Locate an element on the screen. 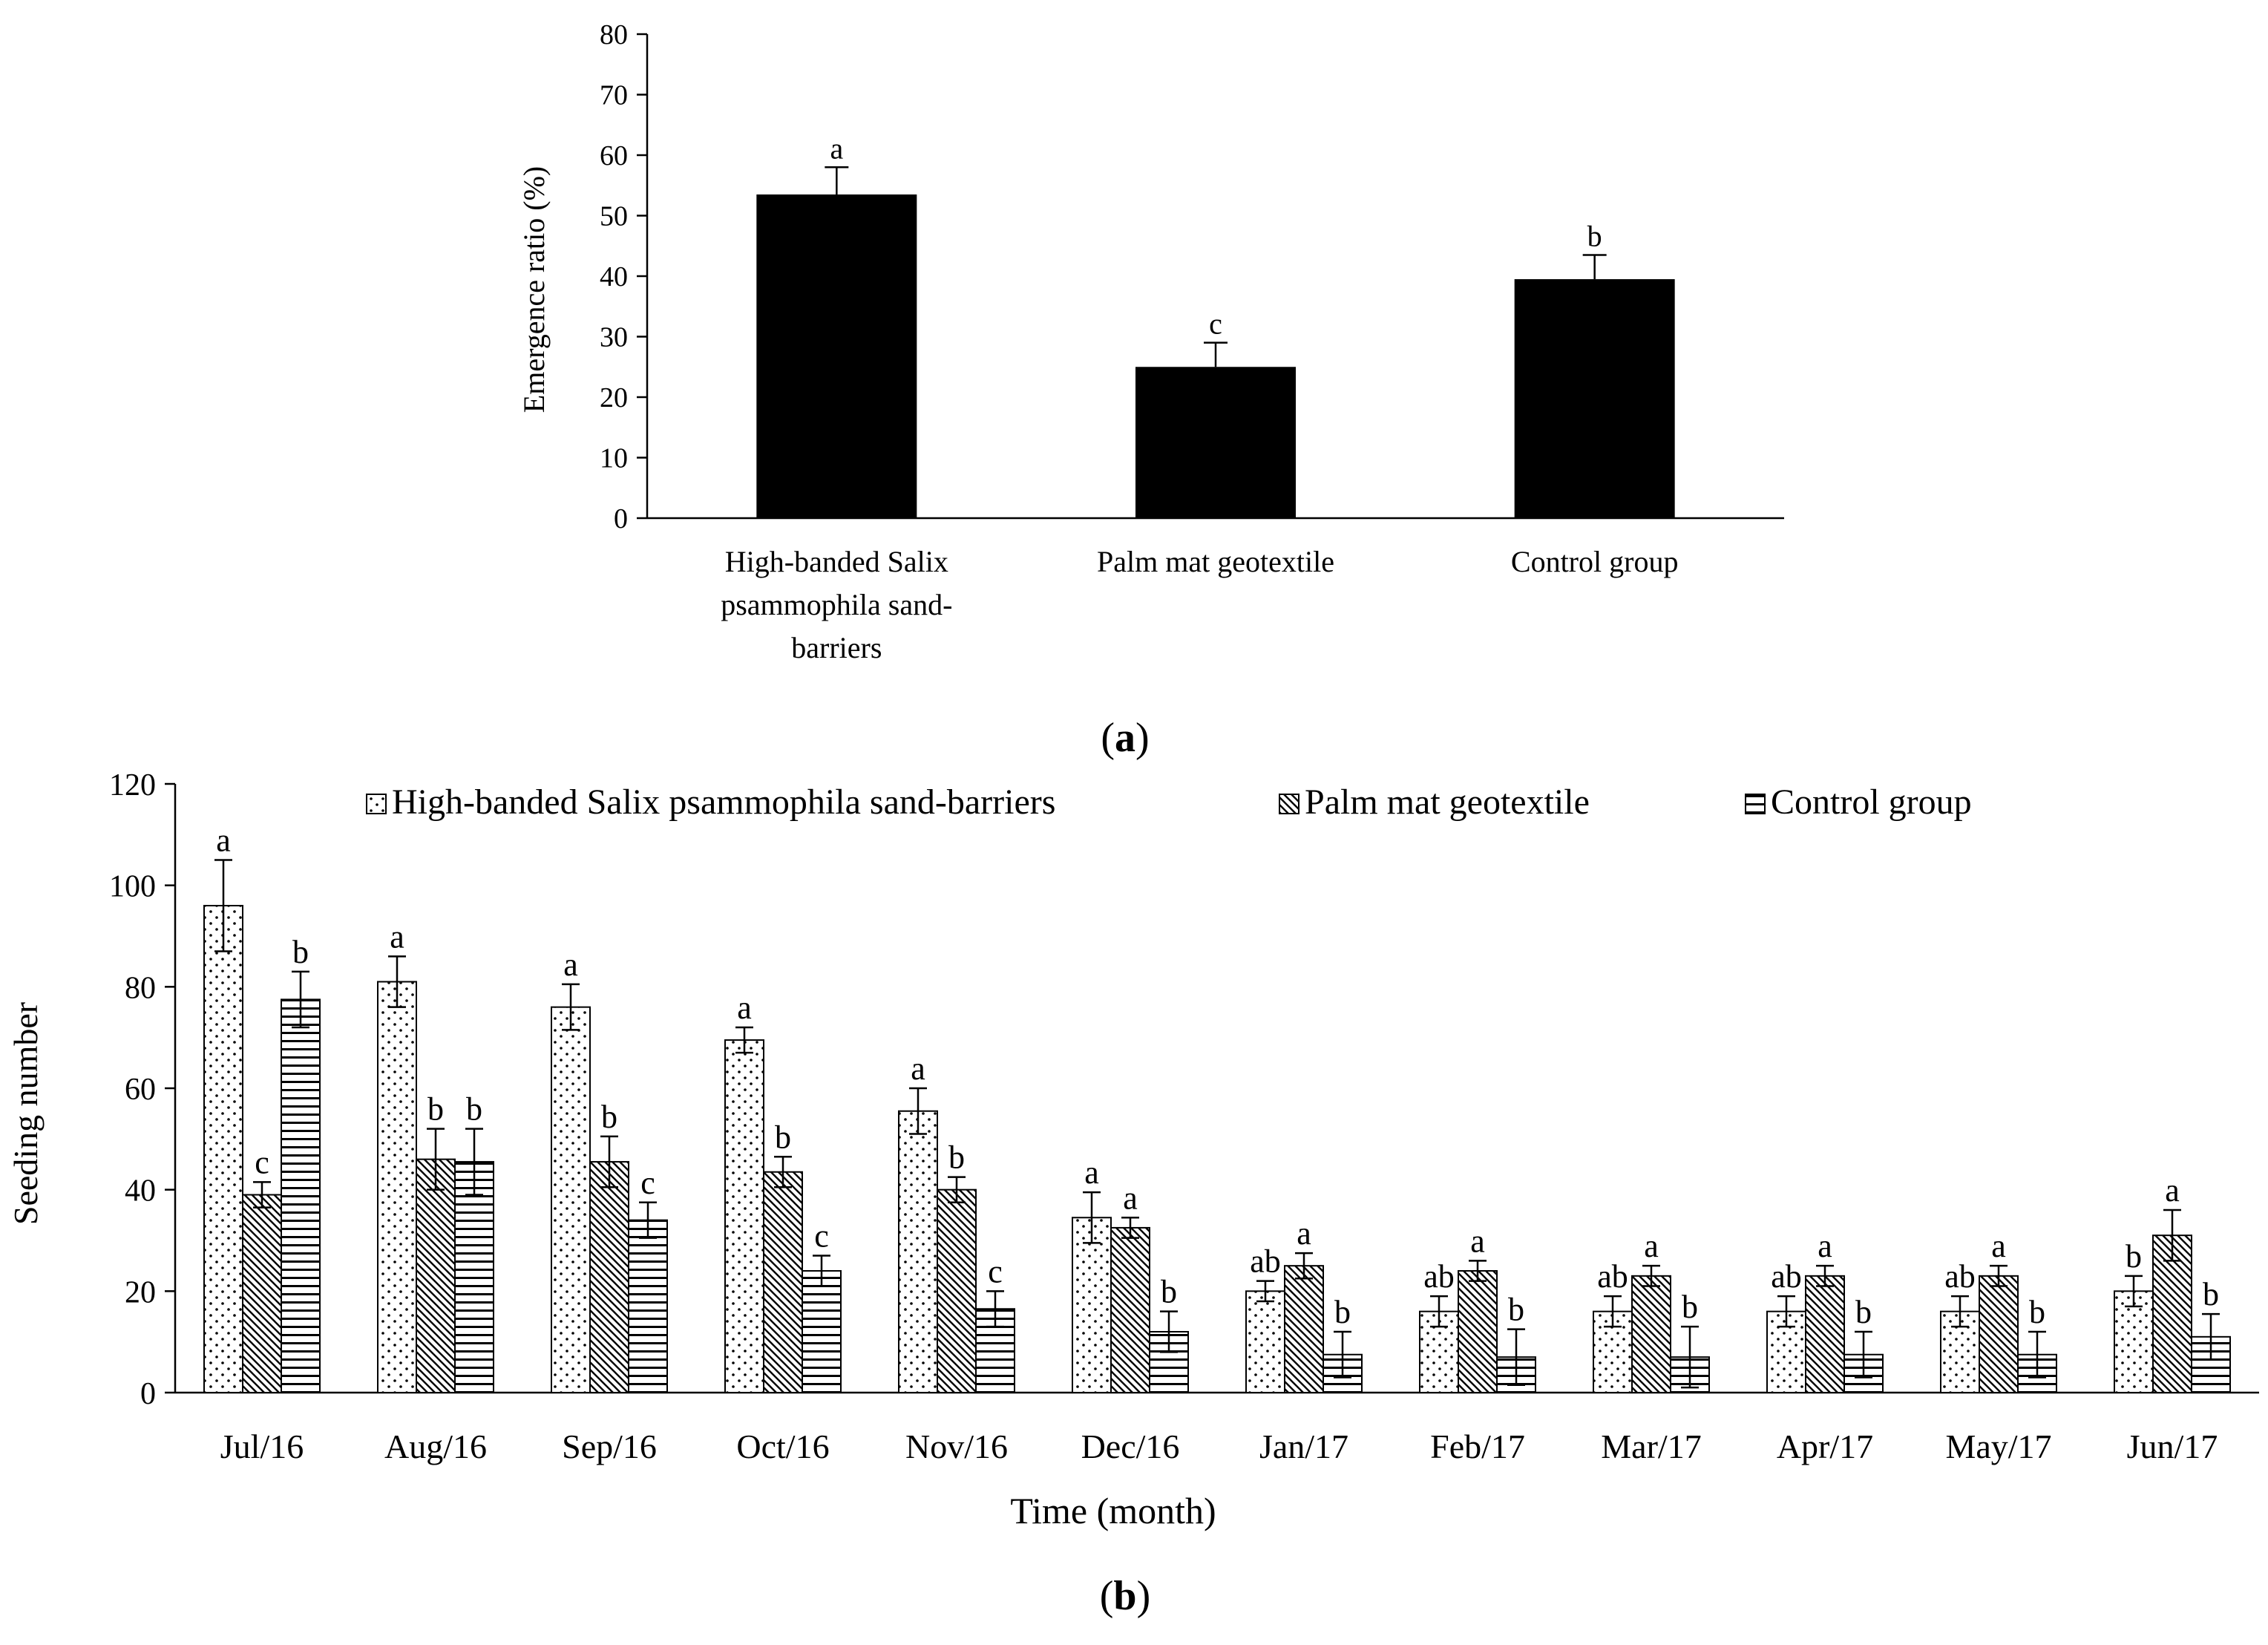  panel-label-b: (b) is located at coordinates (1125, 1596).